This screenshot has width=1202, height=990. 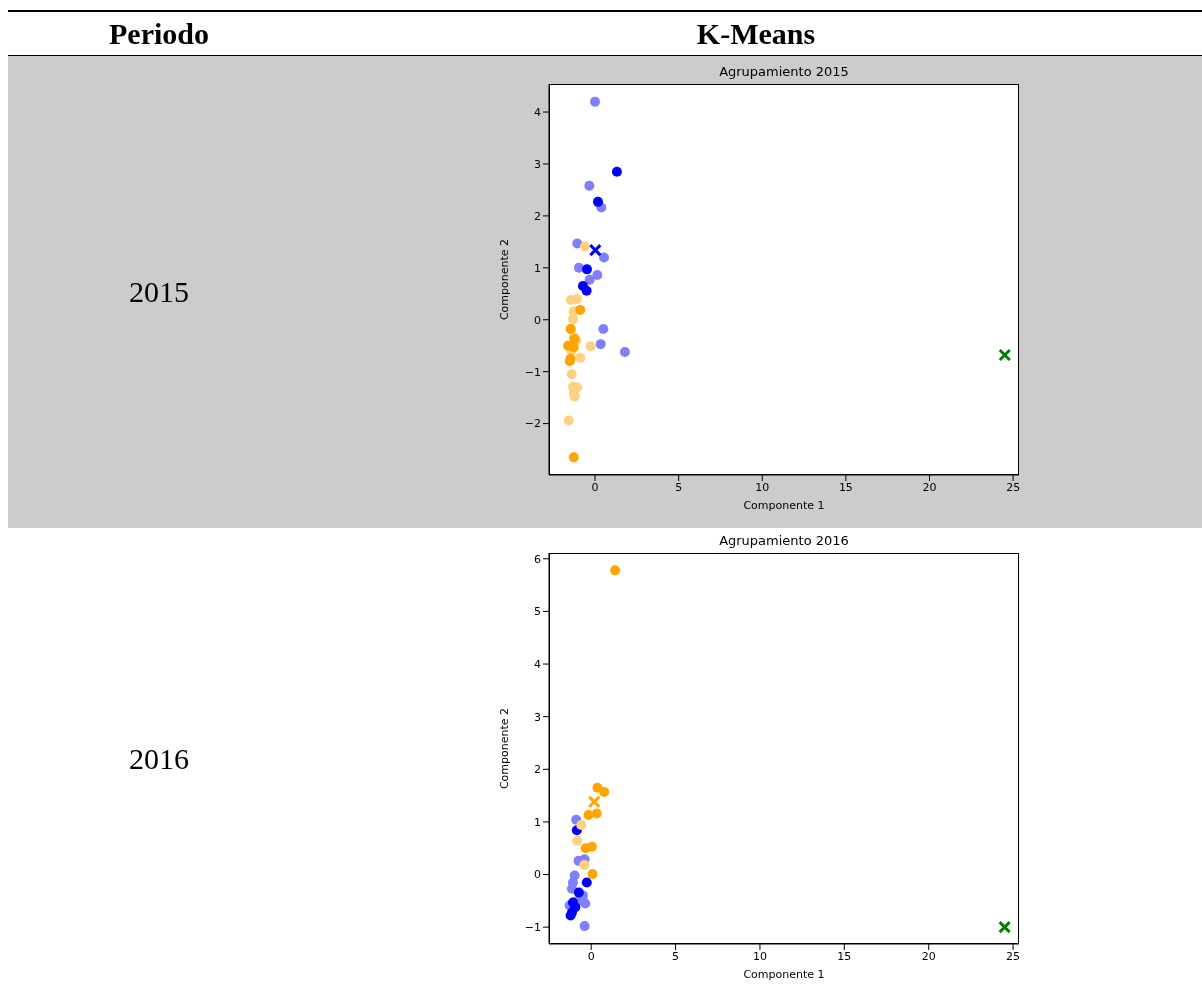 I want to click on y-tick-label: −2, so click(x=532, y=424).